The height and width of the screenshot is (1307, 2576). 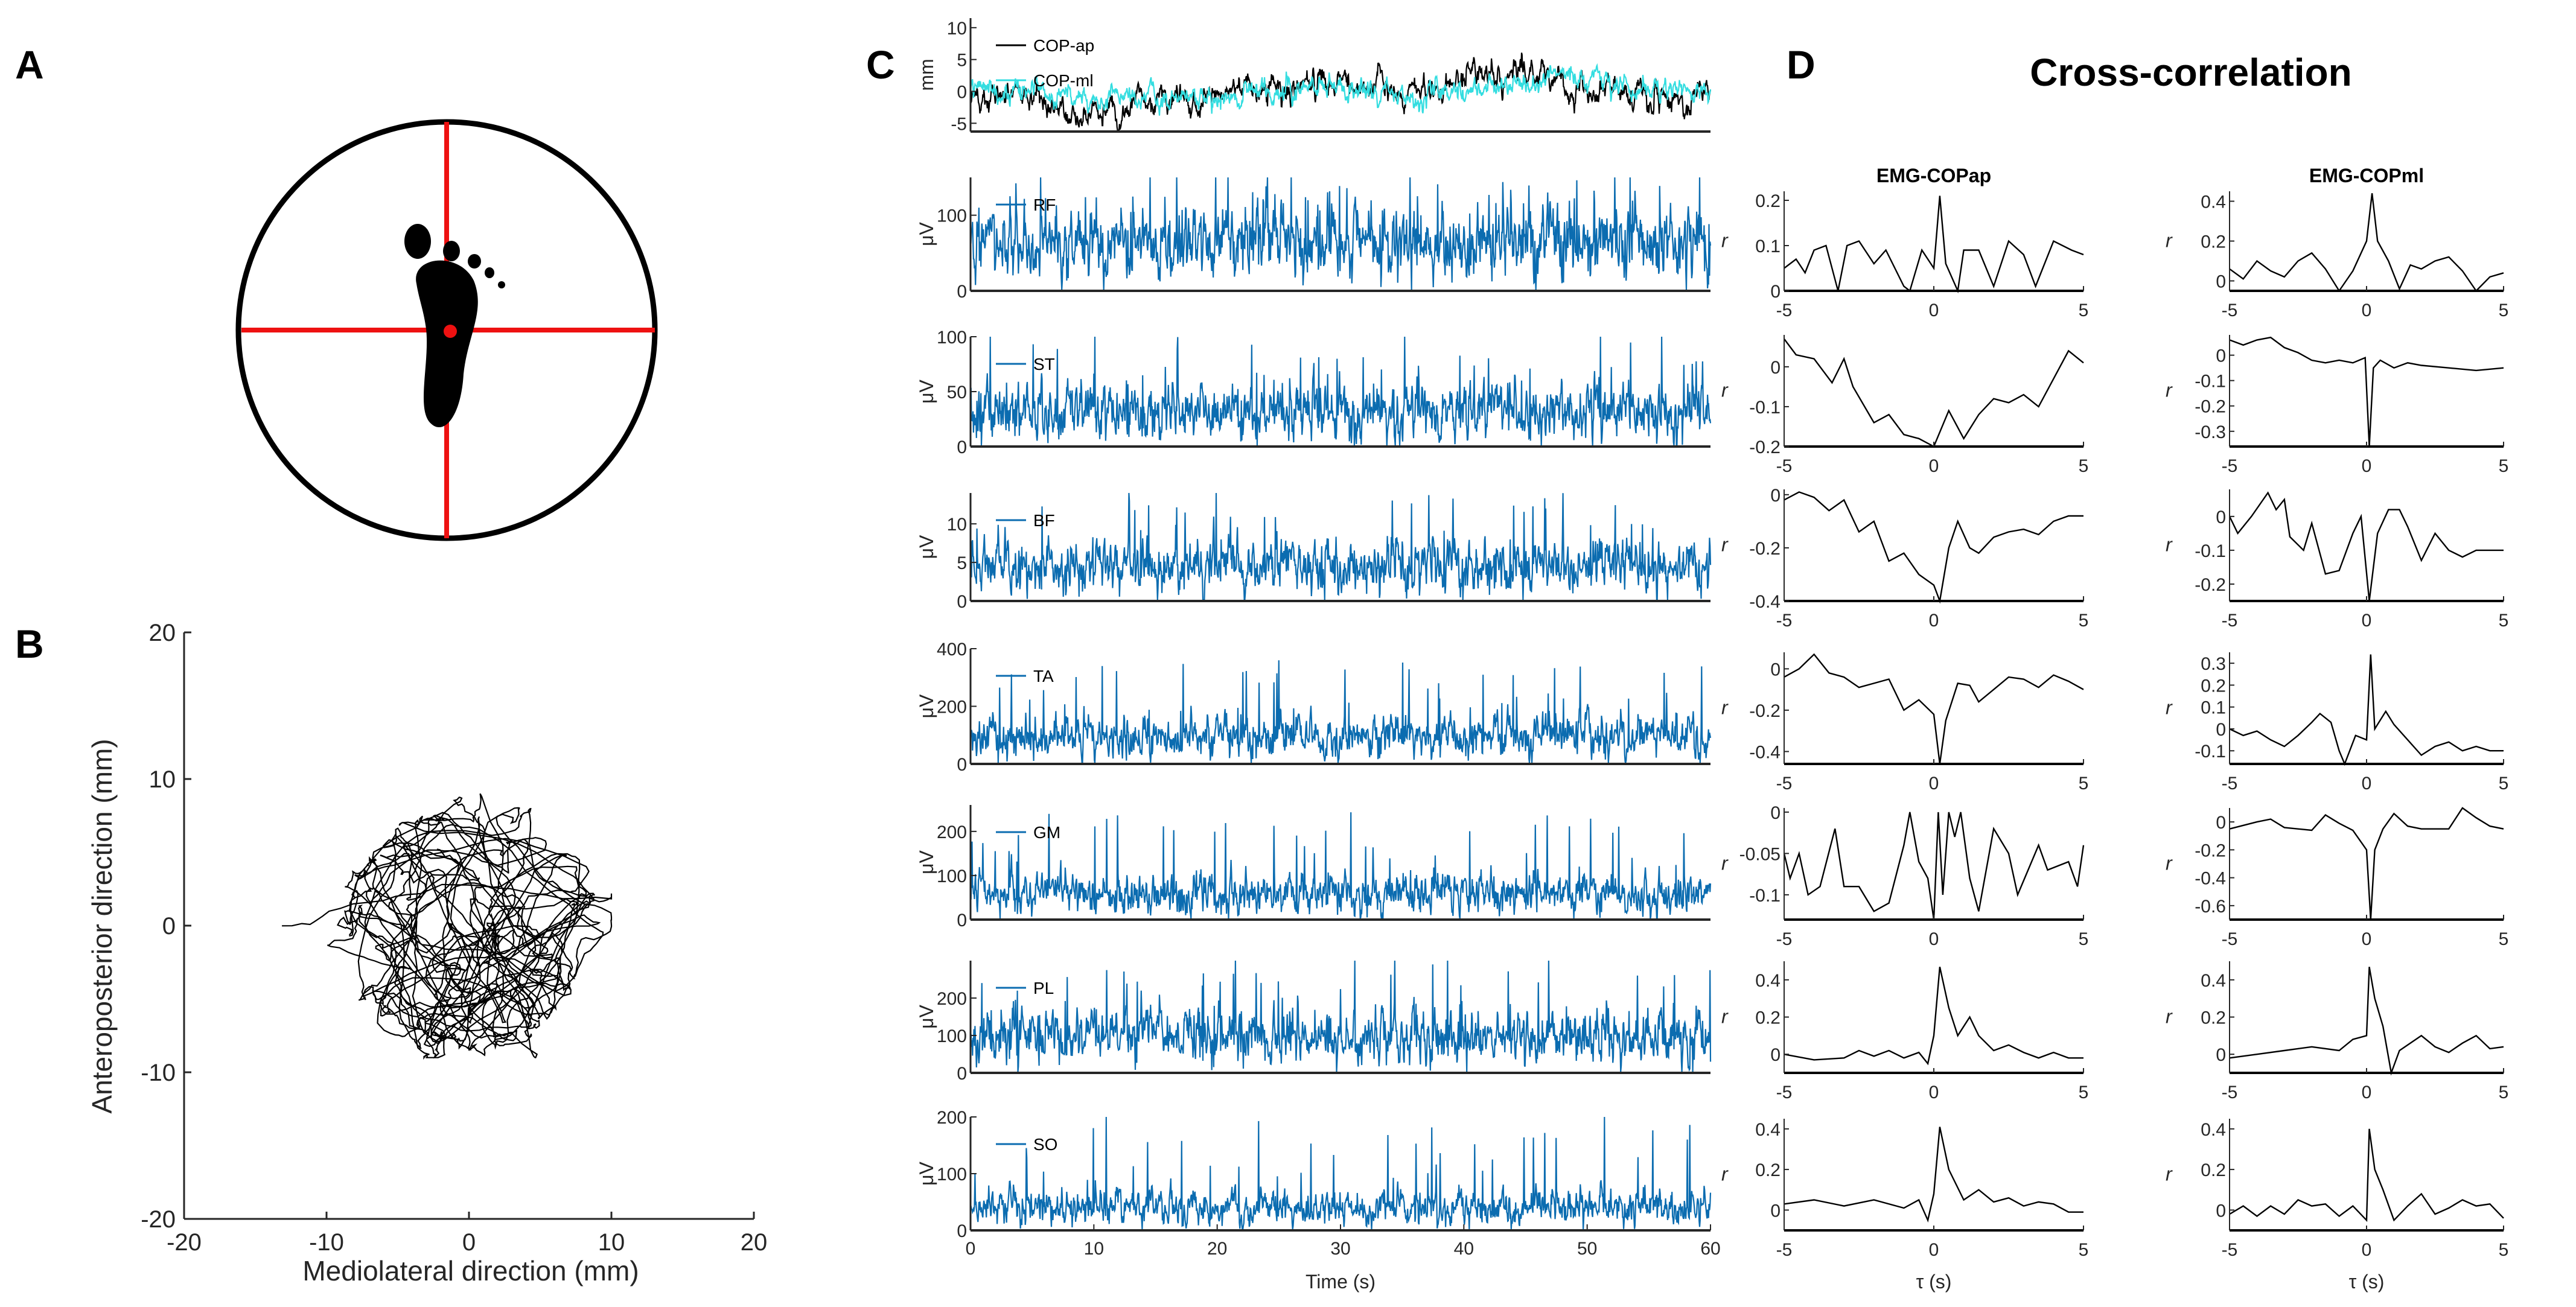 I want to click on c-legend-label-SO: SO, so click(x=1045, y=1144).